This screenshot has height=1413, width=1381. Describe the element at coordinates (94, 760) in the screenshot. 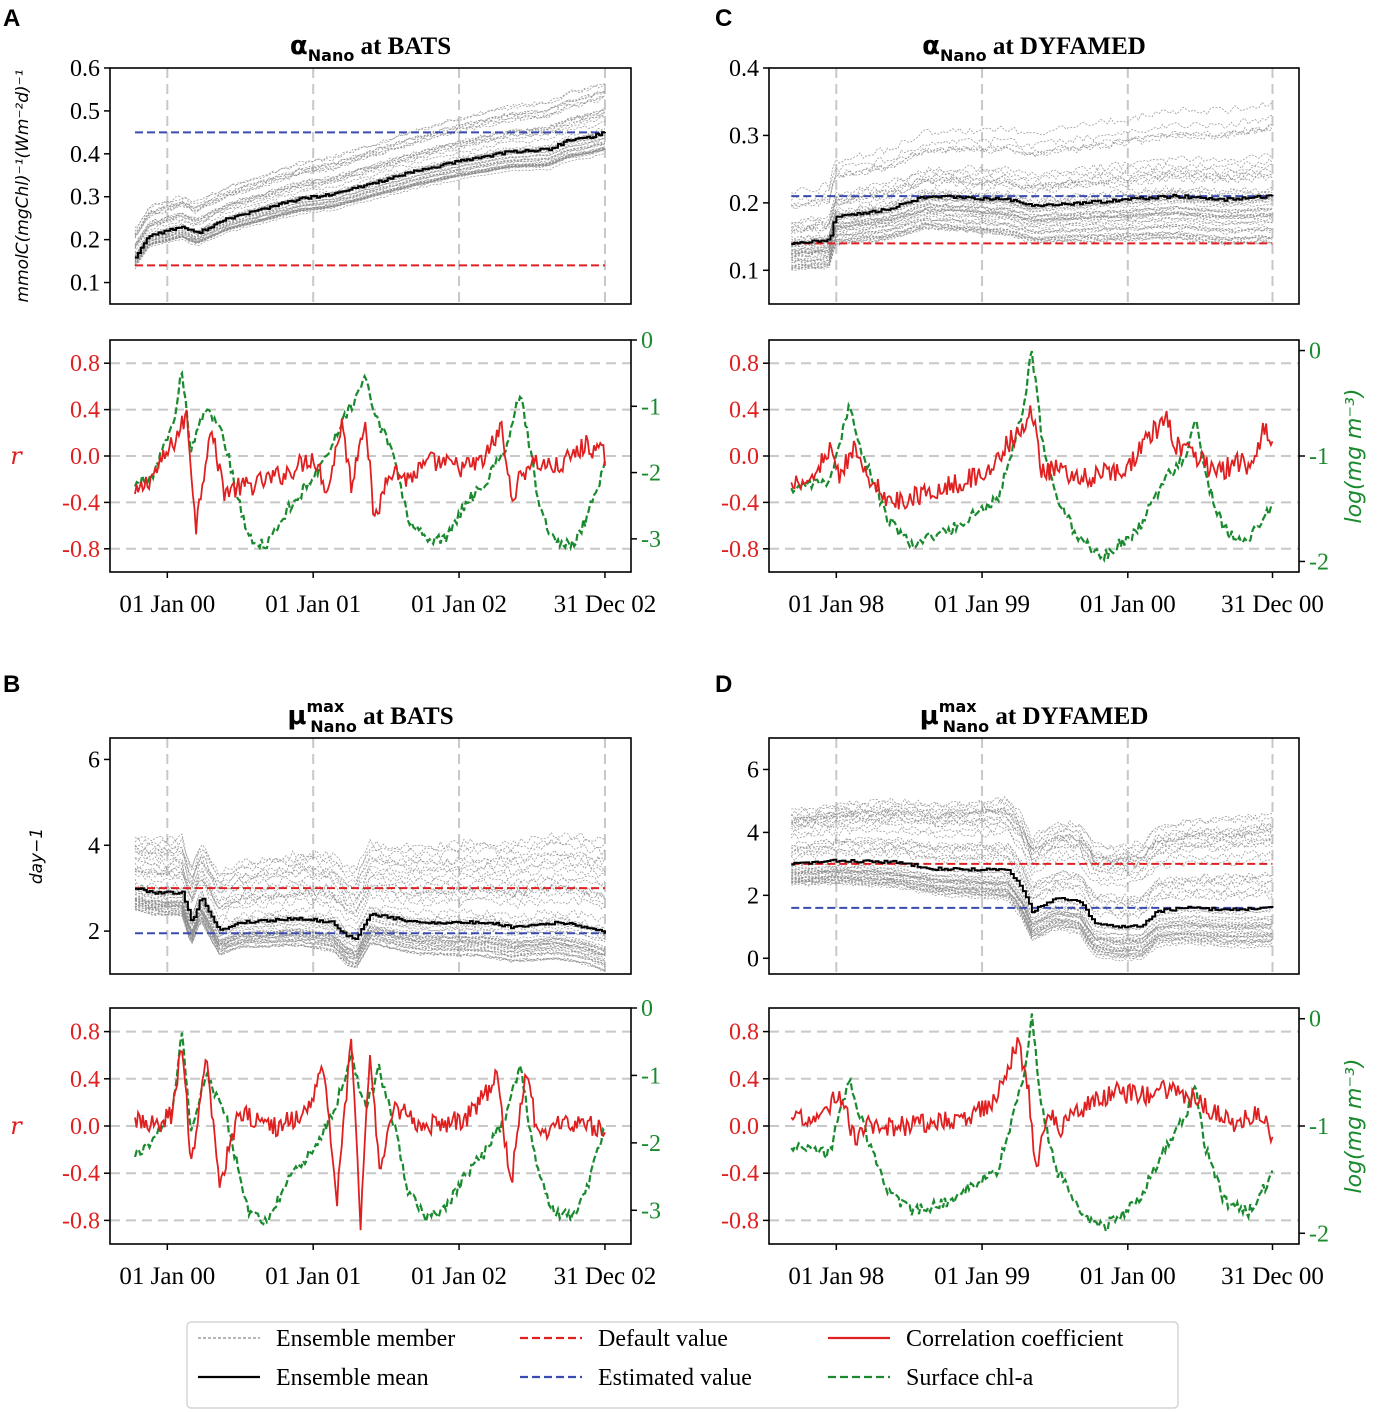

I see `y-tick-label: 6` at that location.